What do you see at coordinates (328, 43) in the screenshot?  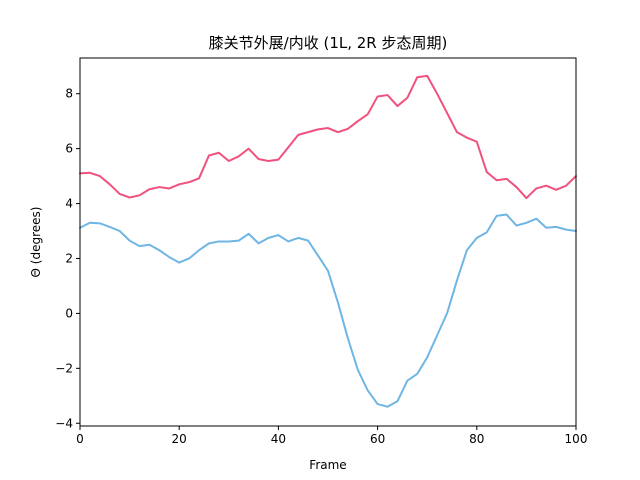 I see `chart-title: 膝关节外展/内收 (1L, 2R 步态周期)` at bounding box center [328, 43].